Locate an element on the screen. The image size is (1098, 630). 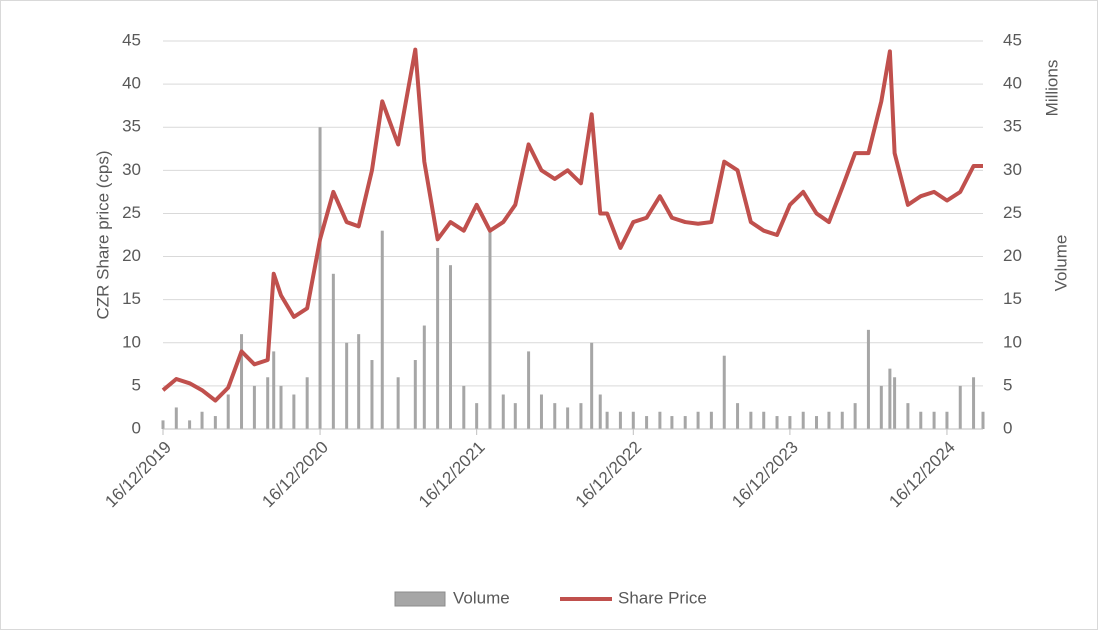
y2-tick-label: 35 is located at coordinates (1012, 126).